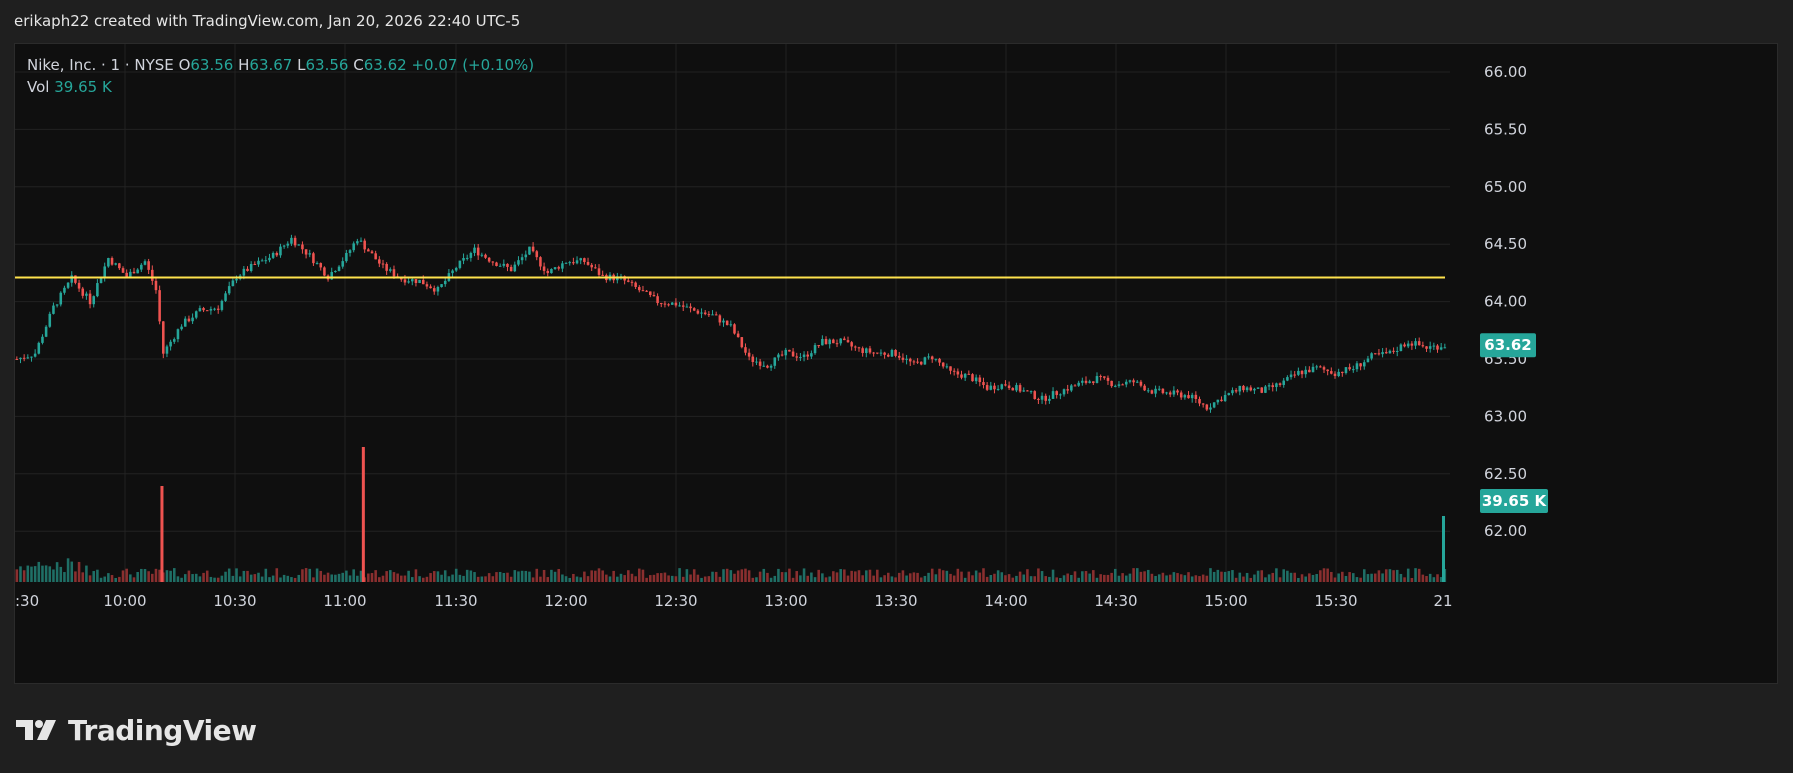 This screenshot has width=1793, height=773. I want to click on x-tick-label: 21, so click(1442, 601).